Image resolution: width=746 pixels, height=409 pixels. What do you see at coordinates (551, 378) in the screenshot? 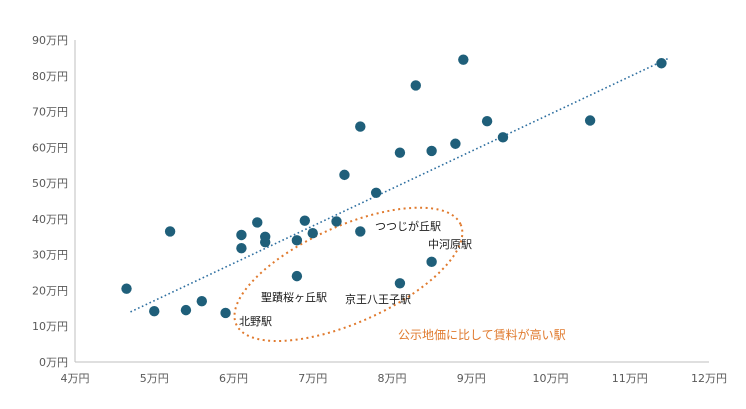
I see `x-tick-label: 10万円` at bounding box center [551, 378].